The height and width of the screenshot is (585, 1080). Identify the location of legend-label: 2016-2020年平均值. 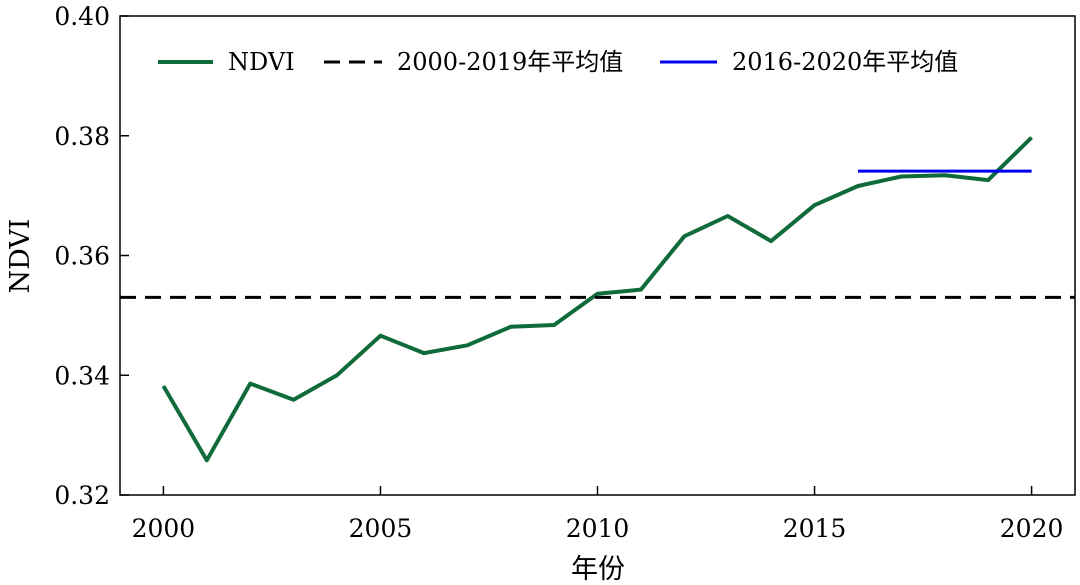
(845, 62).